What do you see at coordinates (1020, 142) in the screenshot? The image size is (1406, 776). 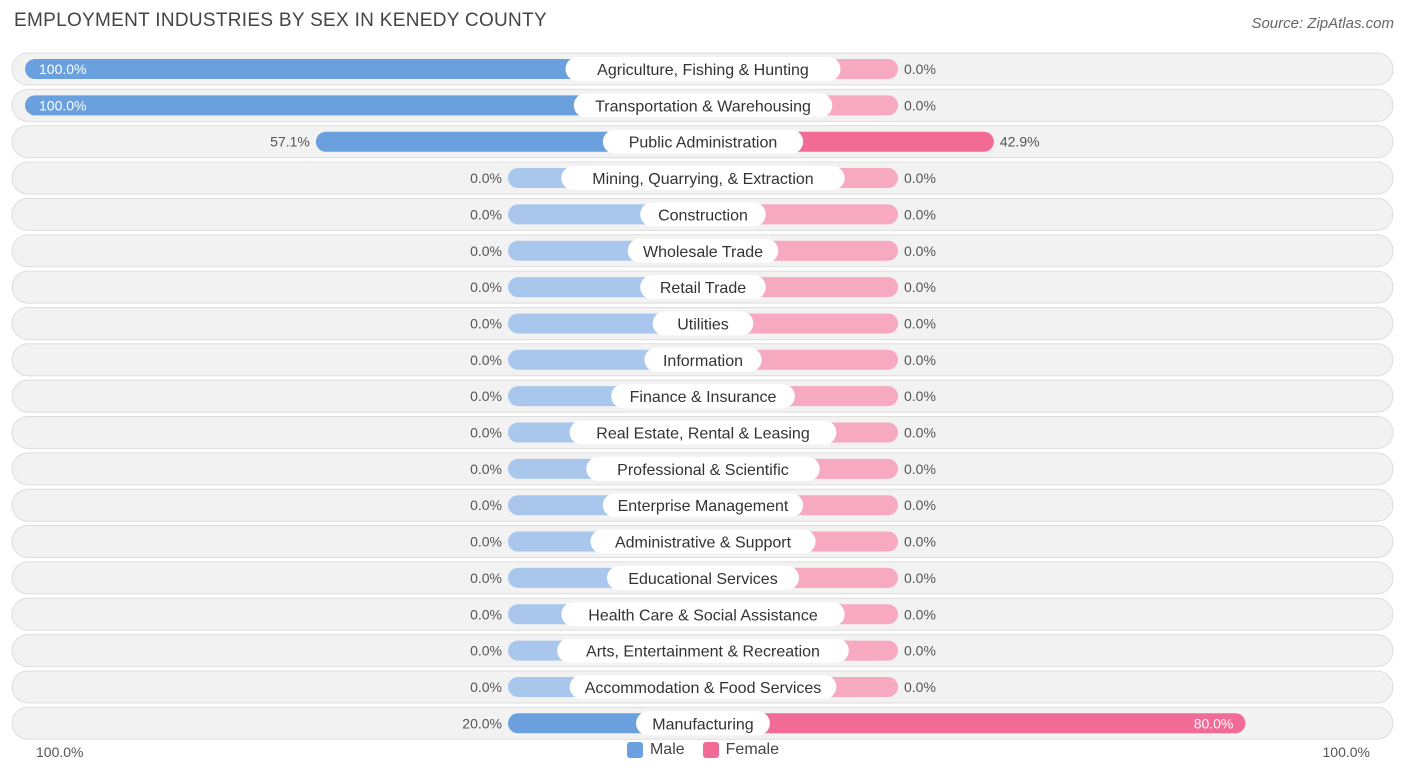 I see `value-label-female: 42.9%` at bounding box center [1020, 142].